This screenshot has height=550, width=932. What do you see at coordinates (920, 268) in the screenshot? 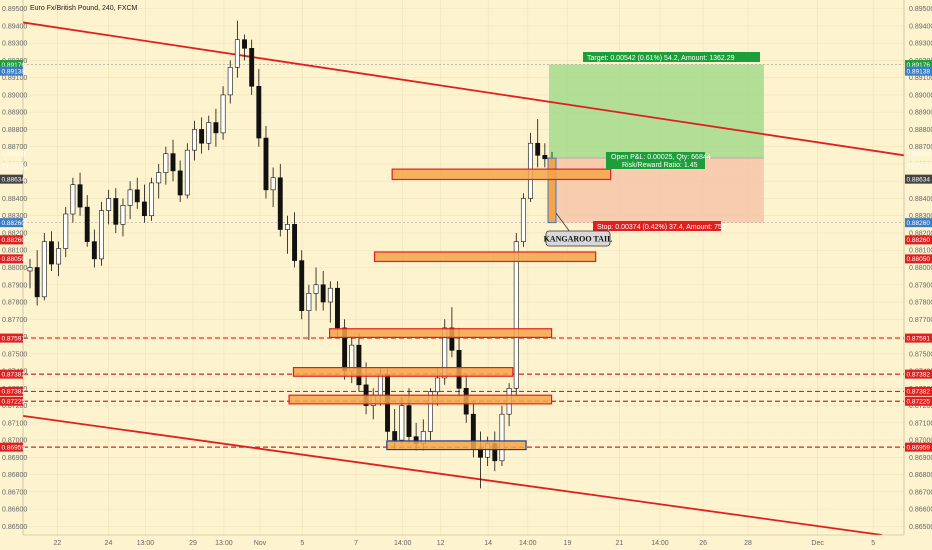
I see `right-tick-label: 0.88000` at bounding box center [920, 268].